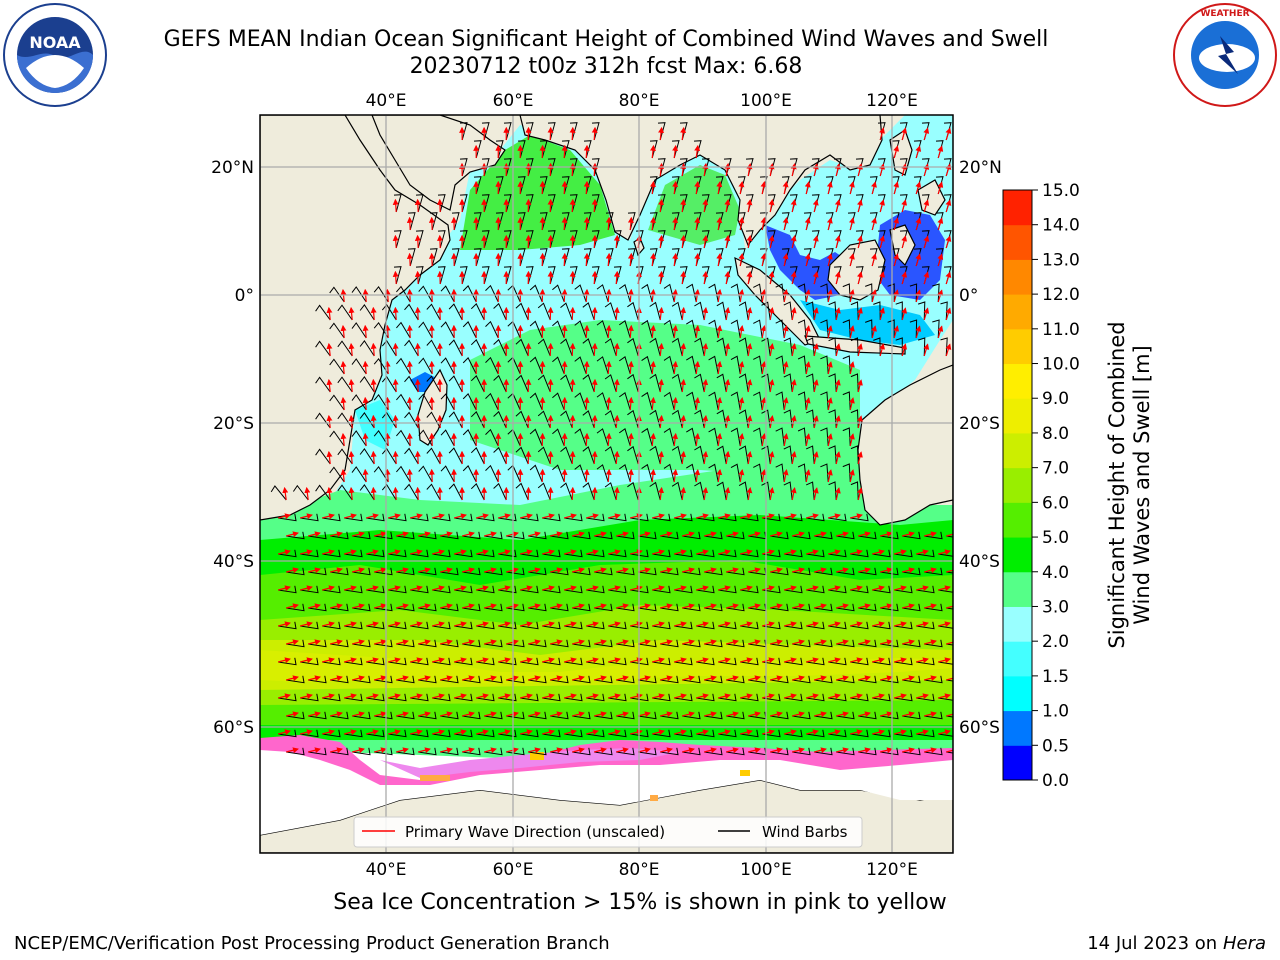  Describe the element at coordinates (535, 832) in the screenshot. I see `legend-wave-label: Primary Wave Direction (unscaled)` at that location.